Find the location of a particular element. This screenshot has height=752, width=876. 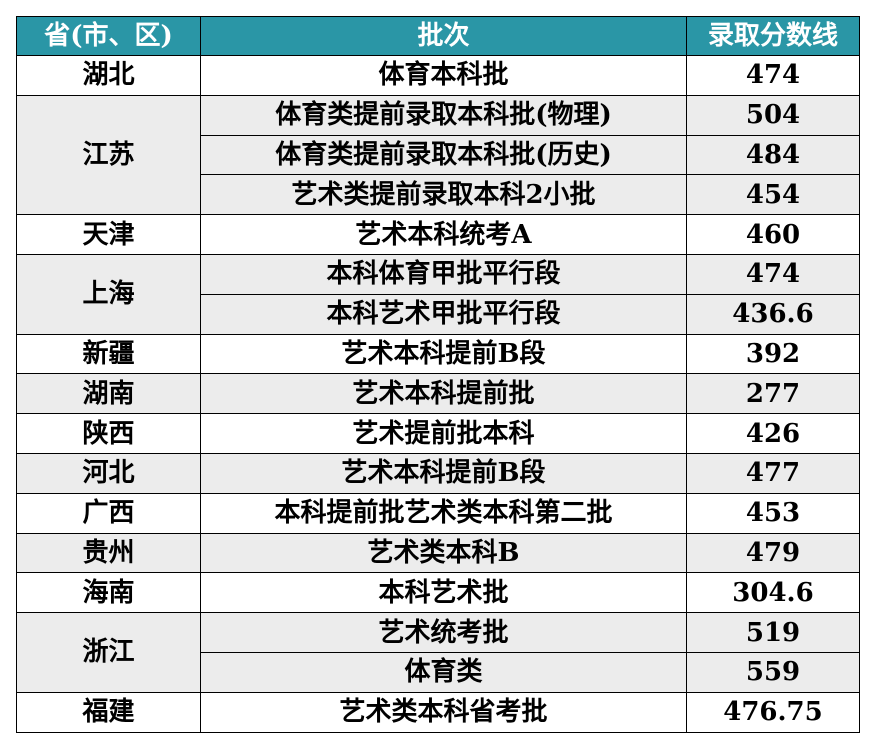

province-cell: 上海 is located at coordinates (108, 294).